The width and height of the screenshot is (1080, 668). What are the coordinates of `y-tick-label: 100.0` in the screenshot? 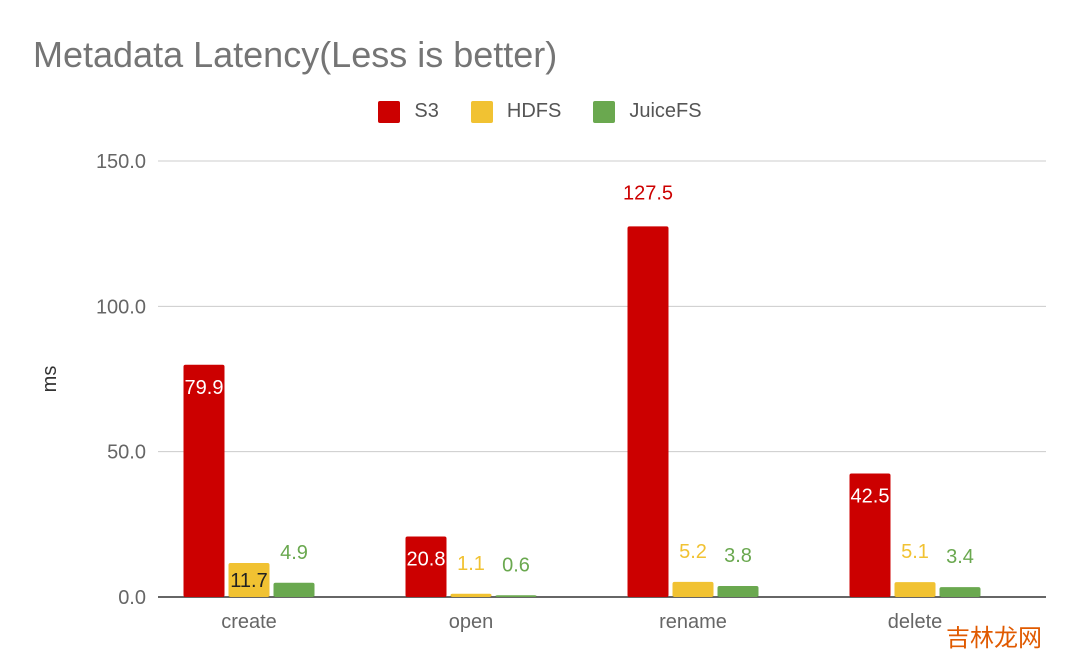 It's located at (121, 307).